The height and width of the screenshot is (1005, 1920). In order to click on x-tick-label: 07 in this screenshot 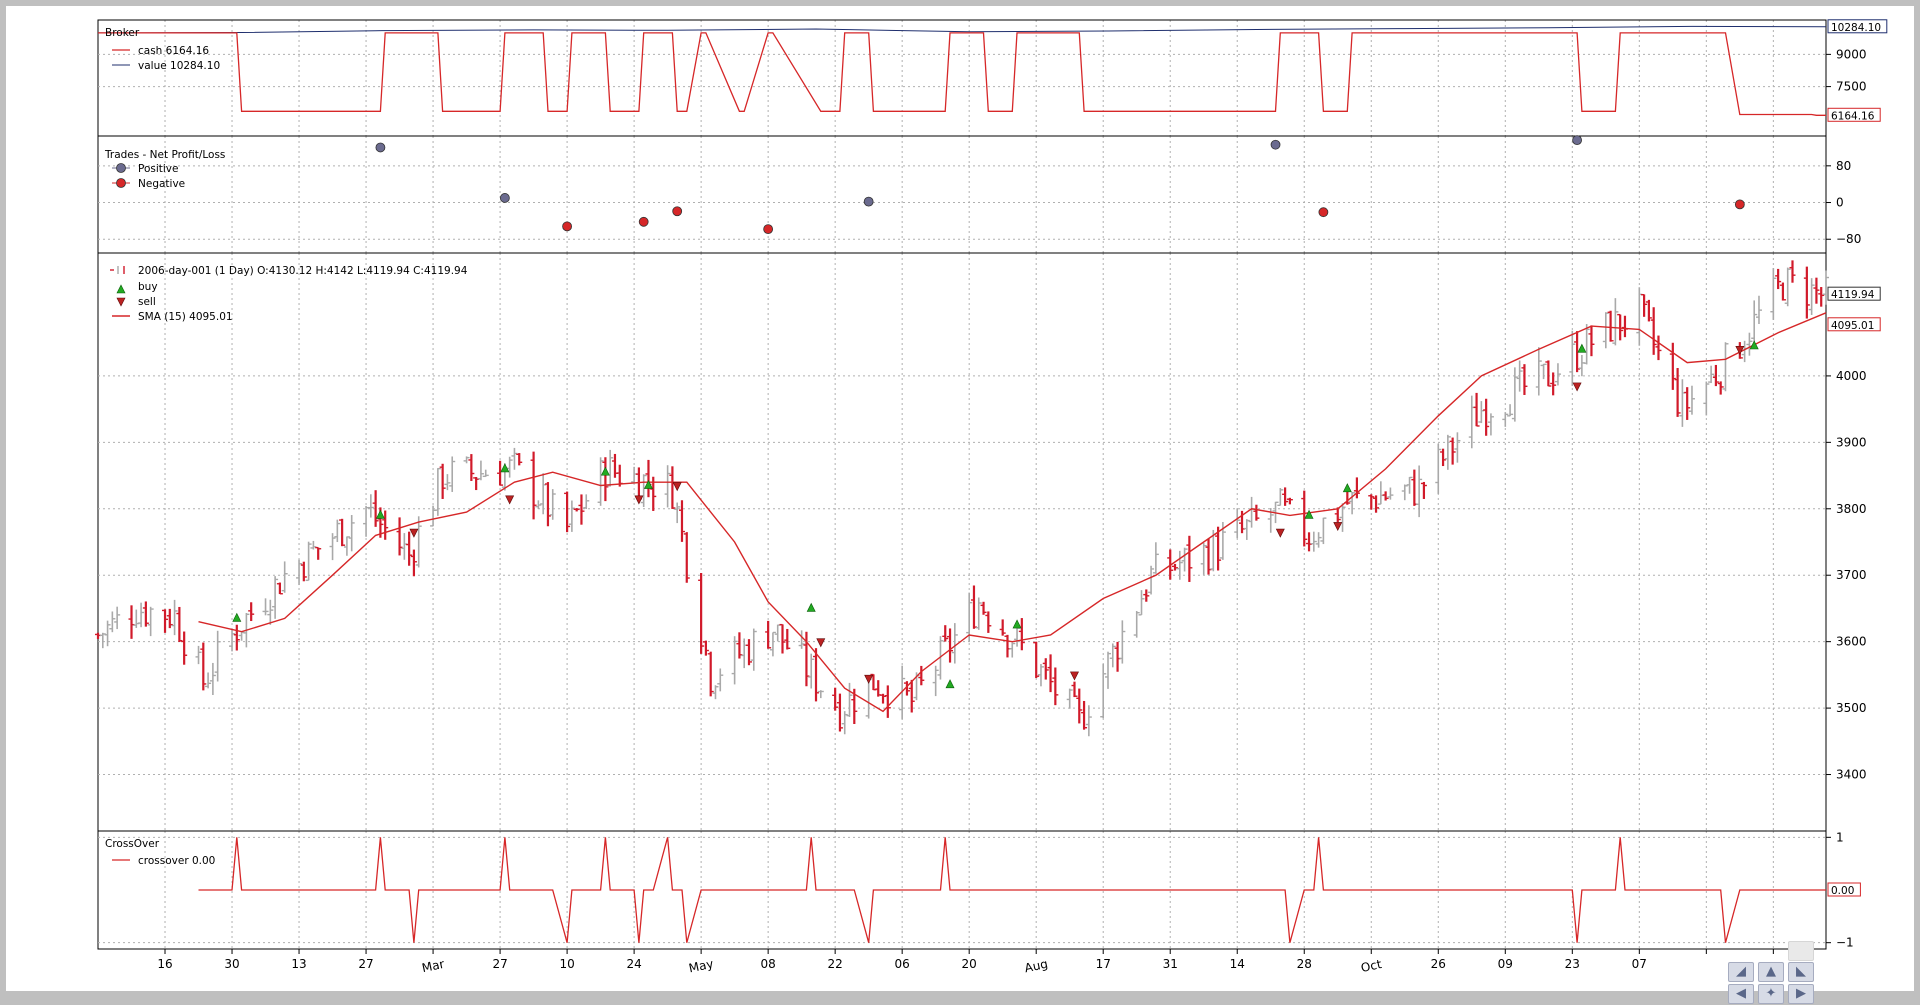, I will do `click(1639, 964)`.